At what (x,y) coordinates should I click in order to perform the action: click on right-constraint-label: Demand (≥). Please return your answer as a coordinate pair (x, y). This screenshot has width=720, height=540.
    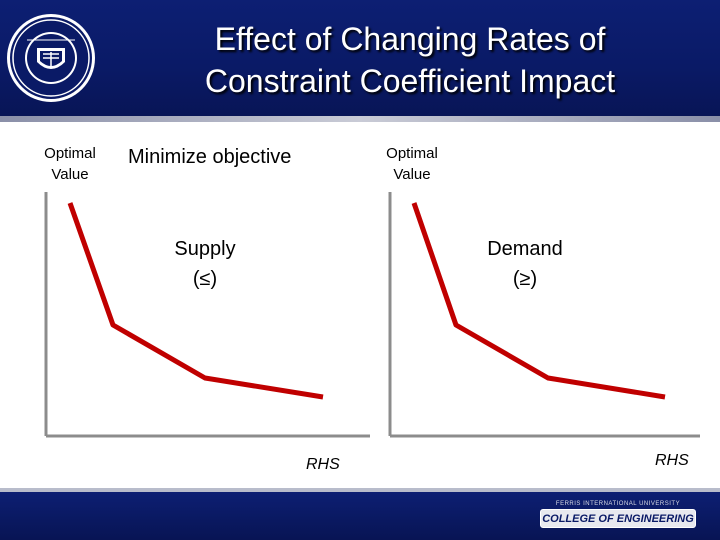
    Looking at the image, I should click on (525, 264).